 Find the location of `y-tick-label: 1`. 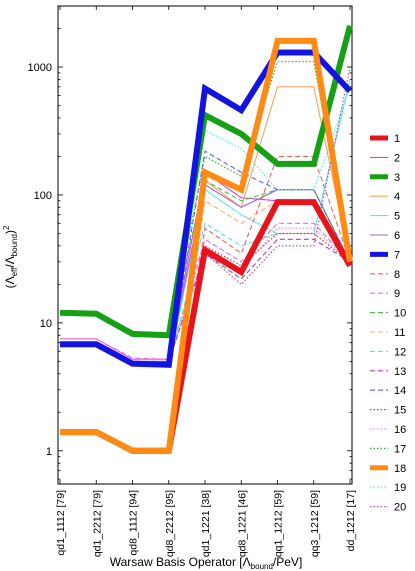

y-tick-label: 1 is located at coordinates (49, 452).